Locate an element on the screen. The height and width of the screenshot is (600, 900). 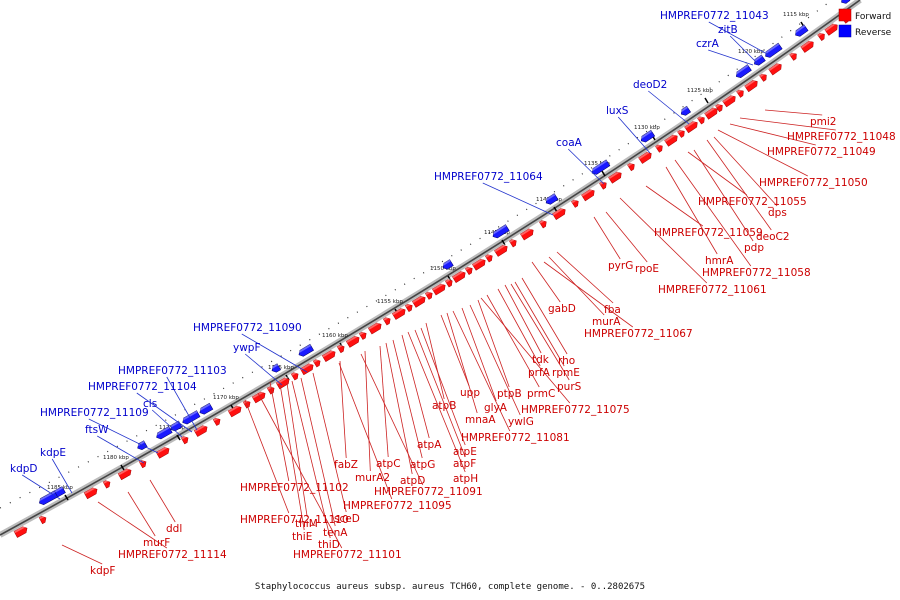
legend-reverse-label: Reverse is located at coordinates (873, 33).